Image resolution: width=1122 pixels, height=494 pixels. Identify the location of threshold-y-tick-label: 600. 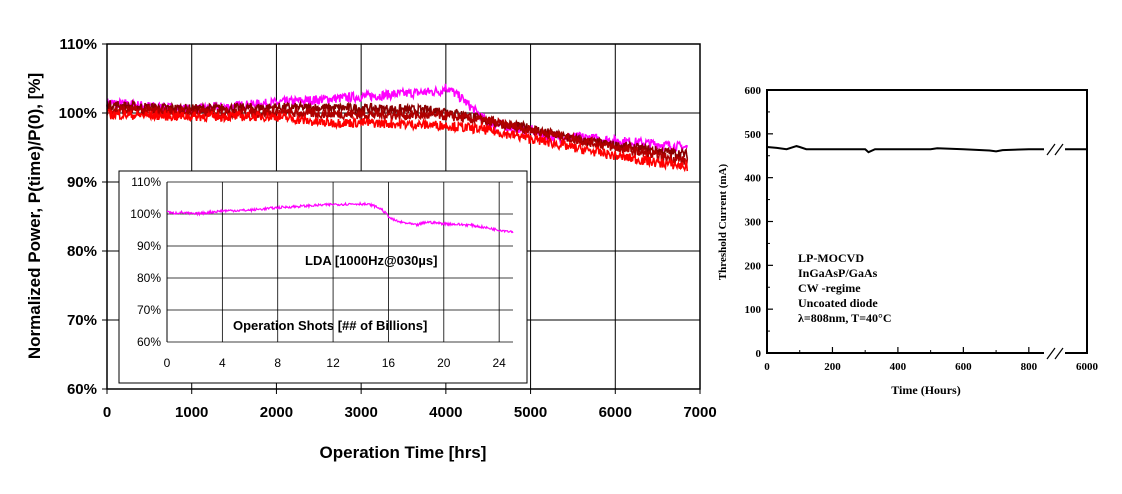
(753, 91).